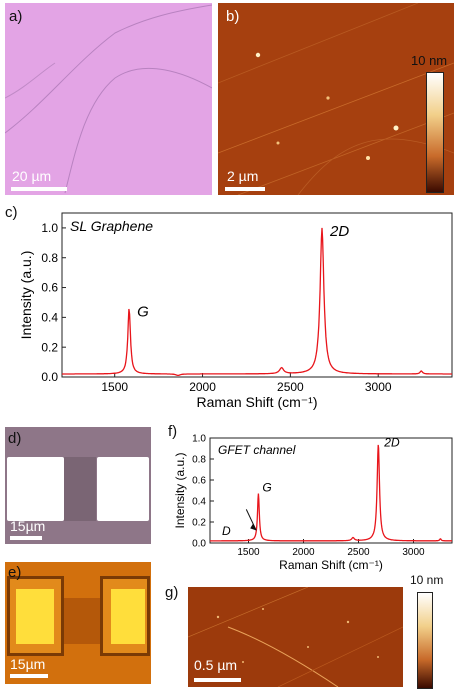  What do you see at coordinates (429, 60) in the screenshot?
I see `panel-b-colorbar-label: 10 nm` at bounding box center [429, 60].